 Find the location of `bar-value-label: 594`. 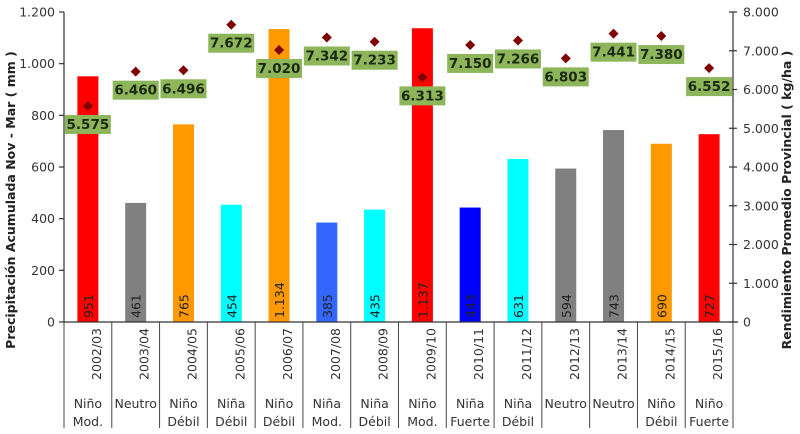

bar-value-label: 594 is located at coordinates (566, 306).